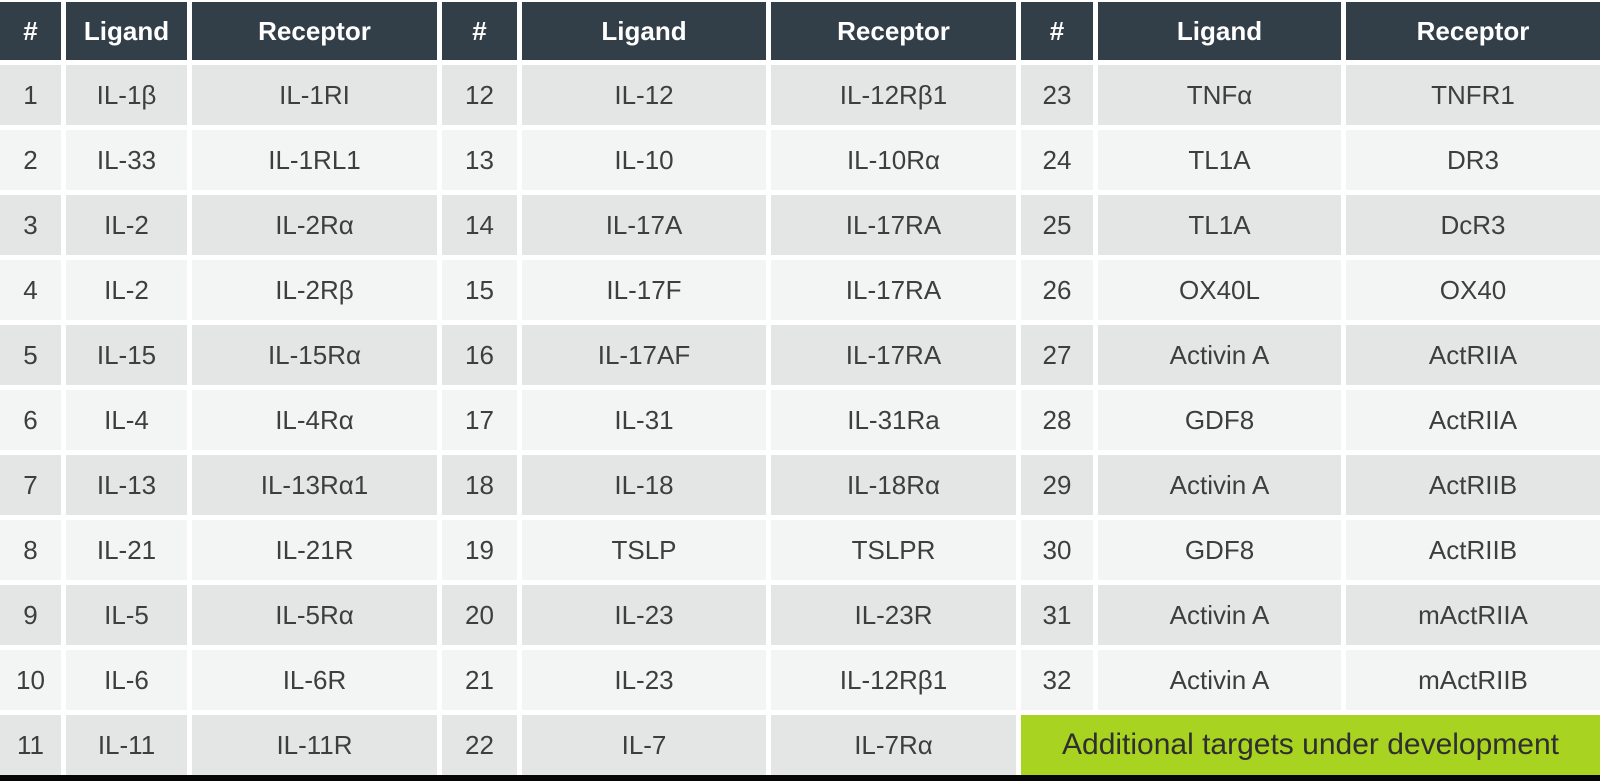 The image size is (1600, 781). I want to click on cell-num: 25, so click(1057, 225).